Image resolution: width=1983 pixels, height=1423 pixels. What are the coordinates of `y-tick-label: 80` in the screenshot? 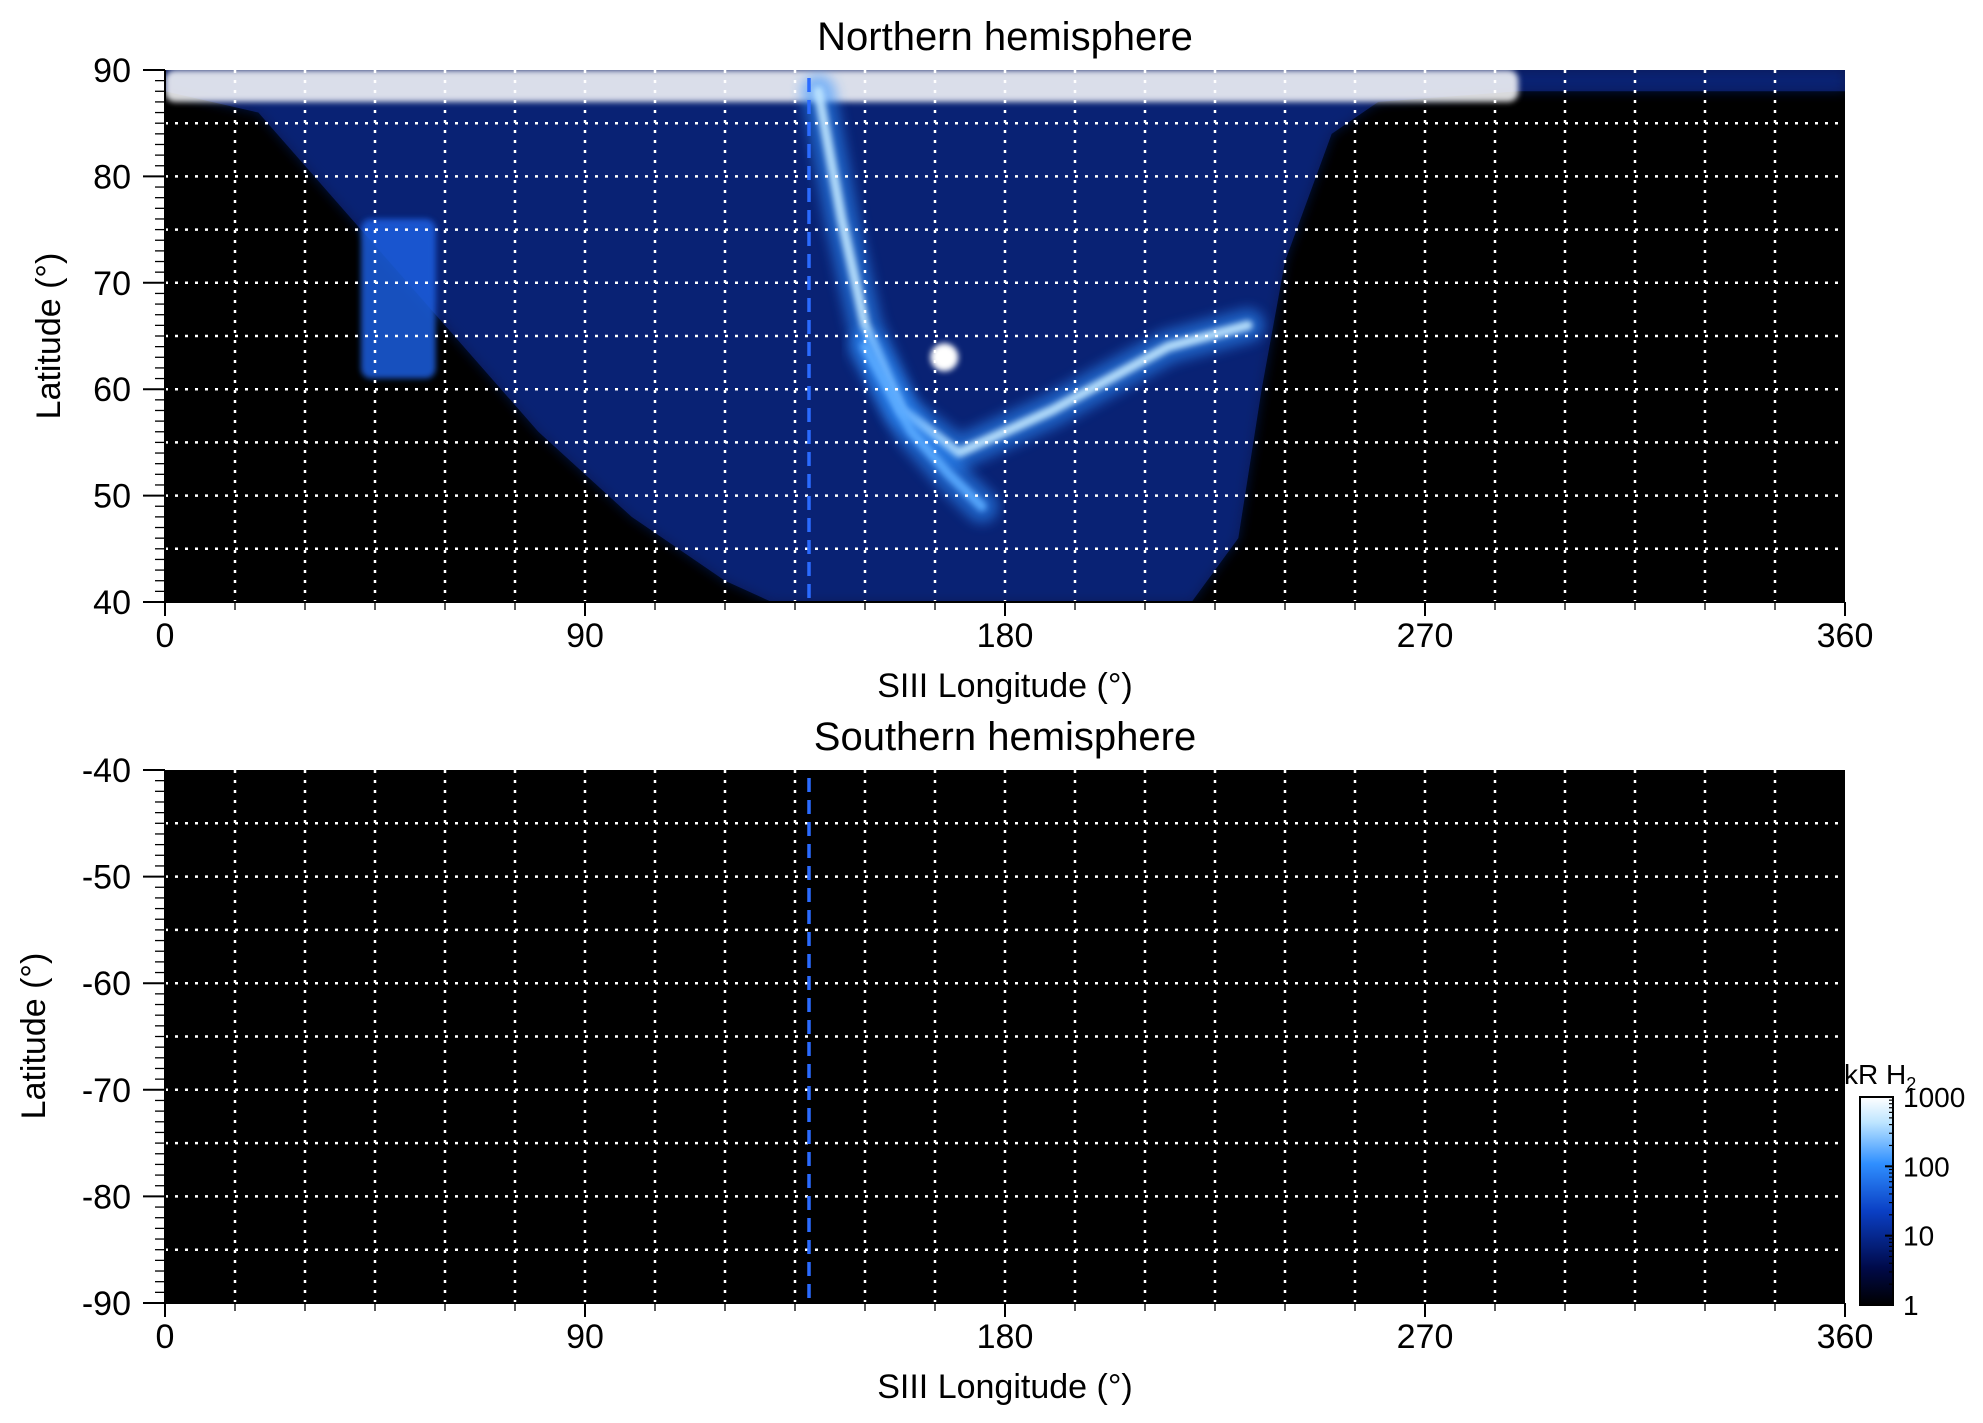 It's located at (112, 177).